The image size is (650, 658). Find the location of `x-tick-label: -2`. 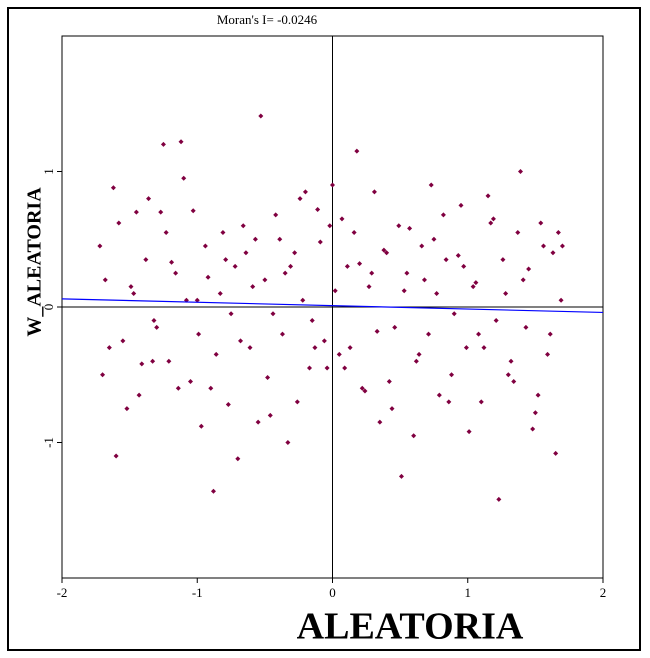

x-tick-label: -2 is located at coordinates (62, 592).